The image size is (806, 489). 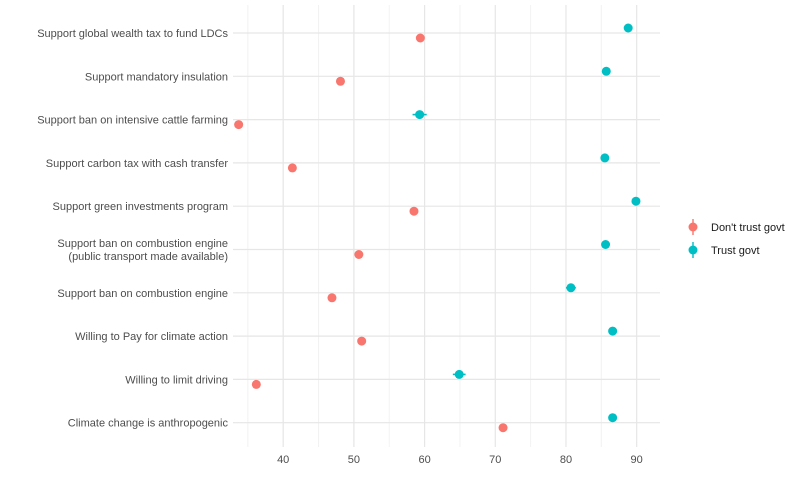 I want to click on x-ticks: 40 50 60 70 80 90, so click(x=460, y=460).